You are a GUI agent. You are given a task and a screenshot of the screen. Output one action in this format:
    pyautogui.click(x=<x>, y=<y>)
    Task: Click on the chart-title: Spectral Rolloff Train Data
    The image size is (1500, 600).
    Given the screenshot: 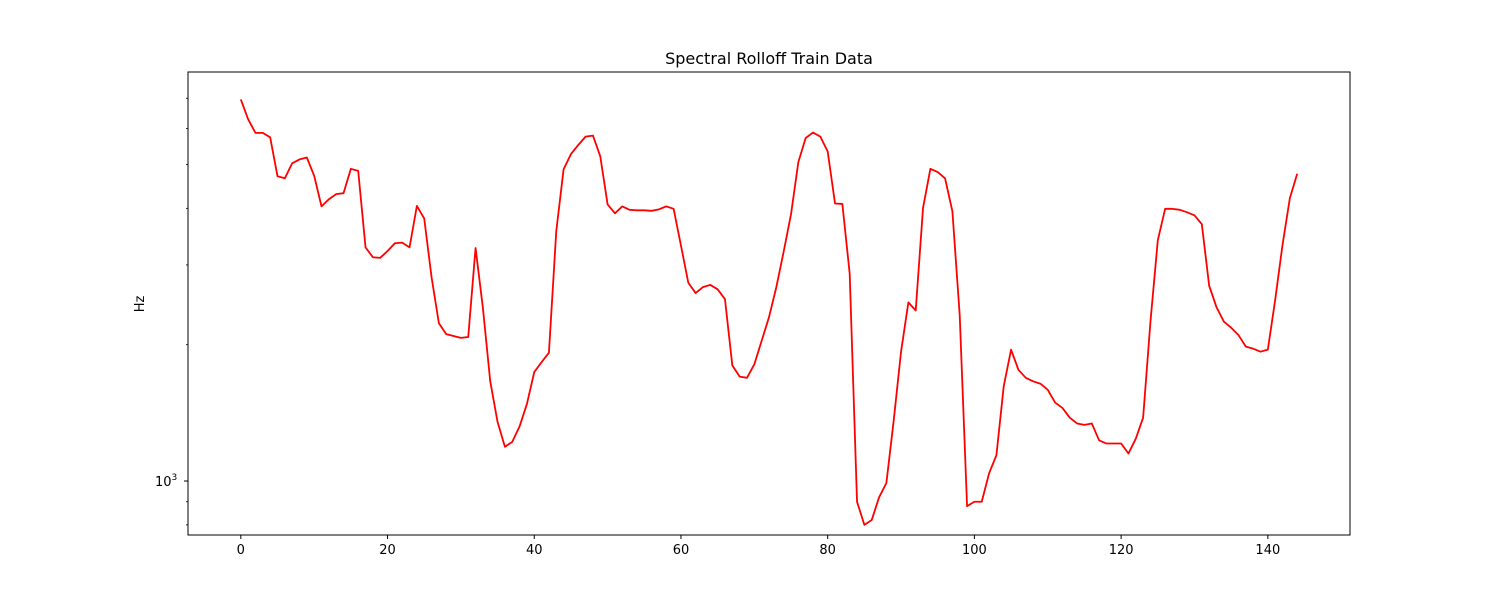 What is the action you would take?
    pyautogui.click(x=769, y=58)
    